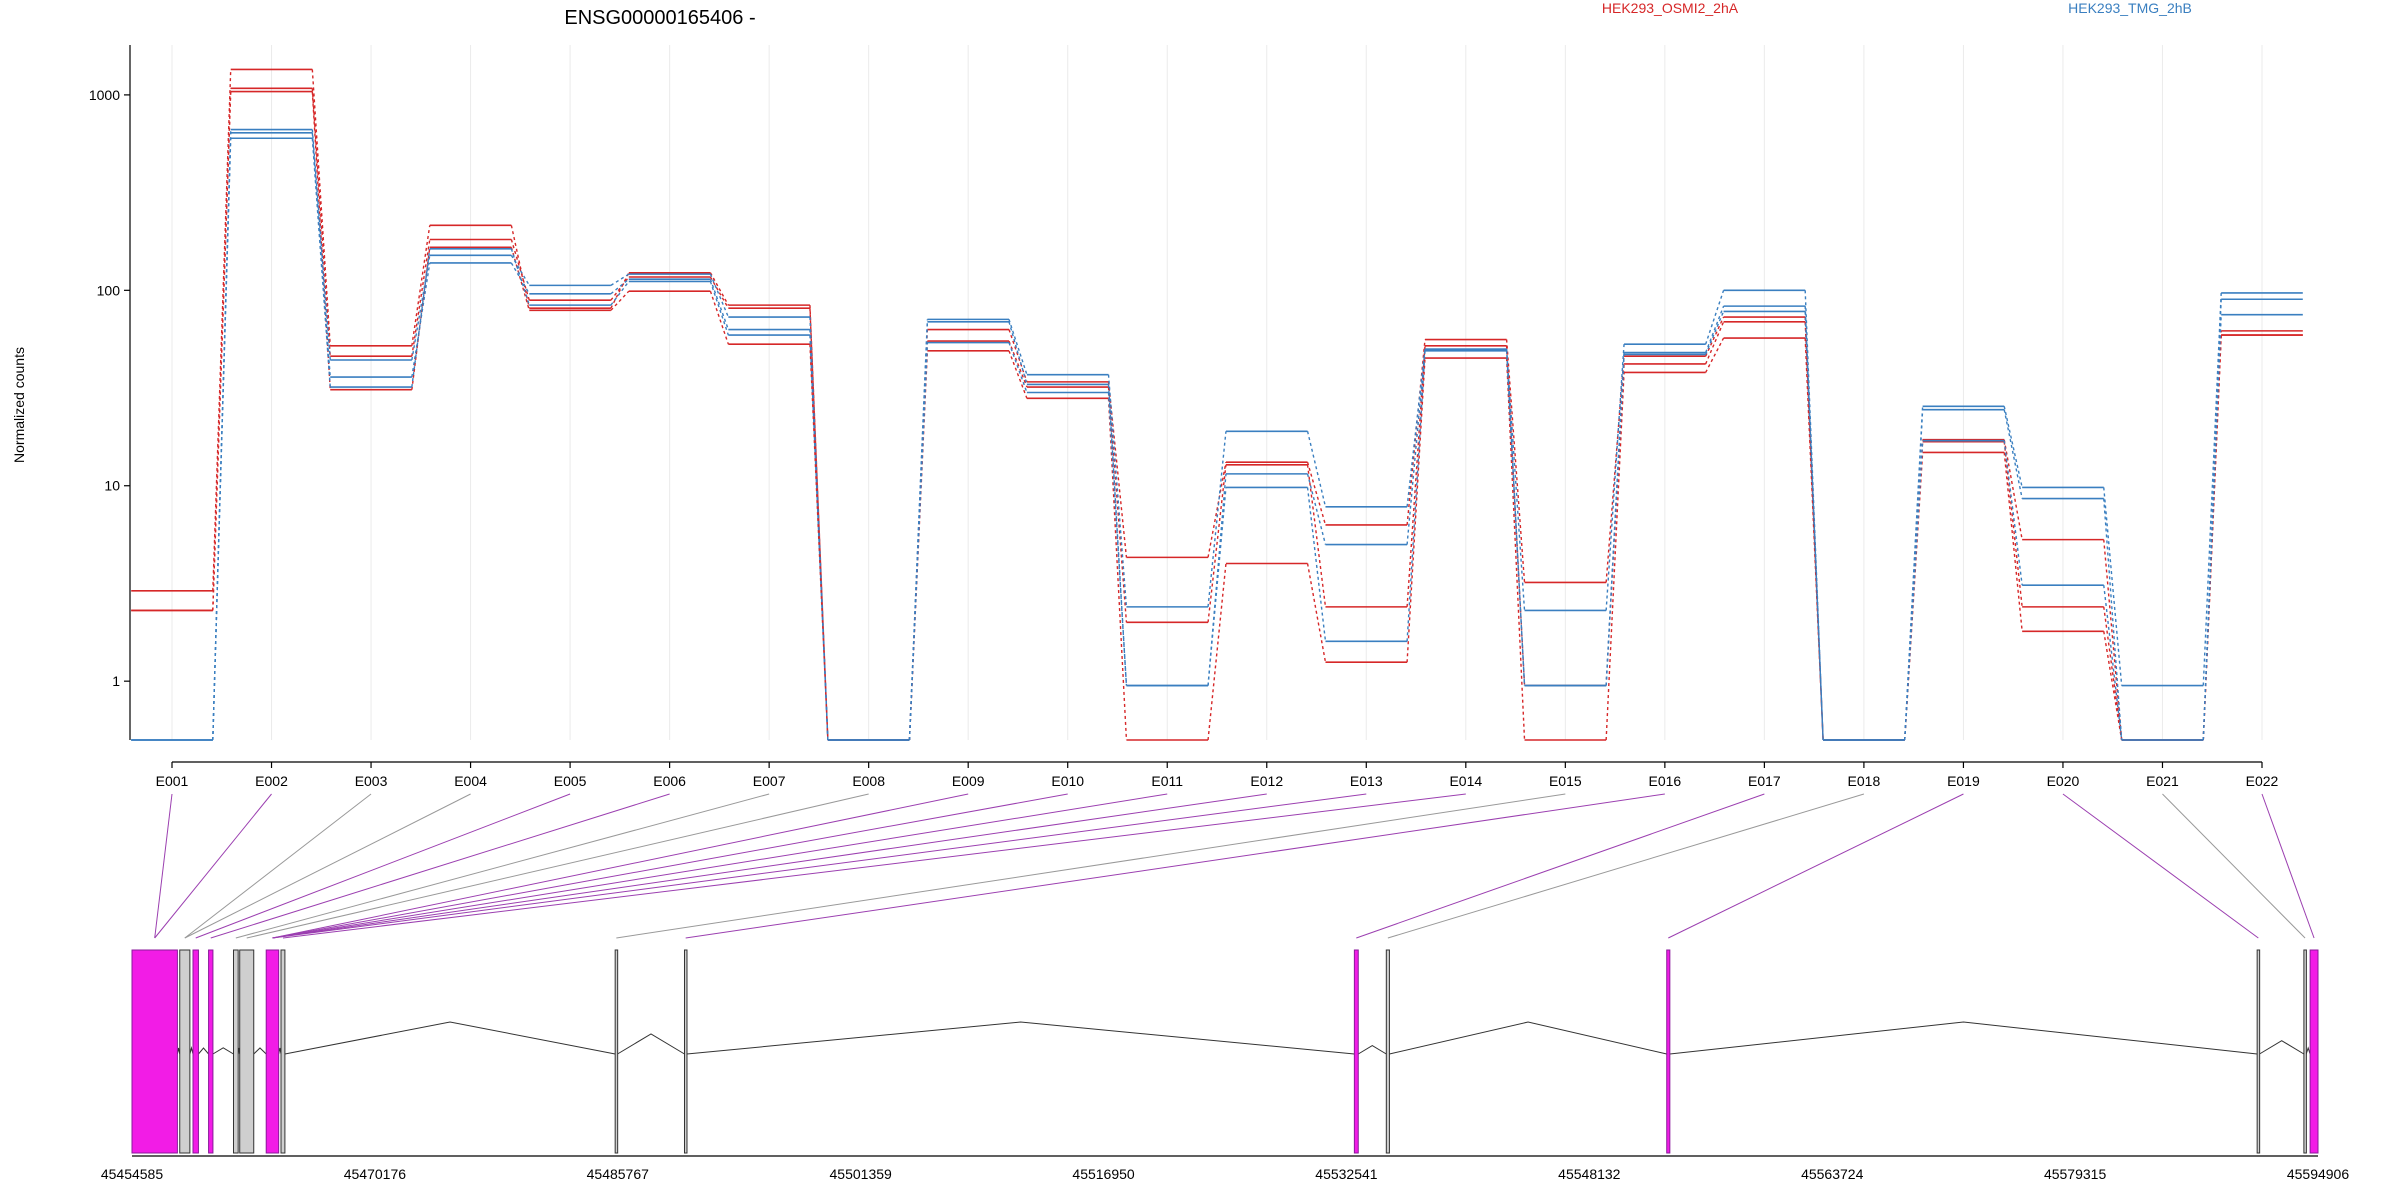 The image size is (2400, 1200). I want to click on genomic-tick-label-45548132: 45548132, so click(1589, 1174).